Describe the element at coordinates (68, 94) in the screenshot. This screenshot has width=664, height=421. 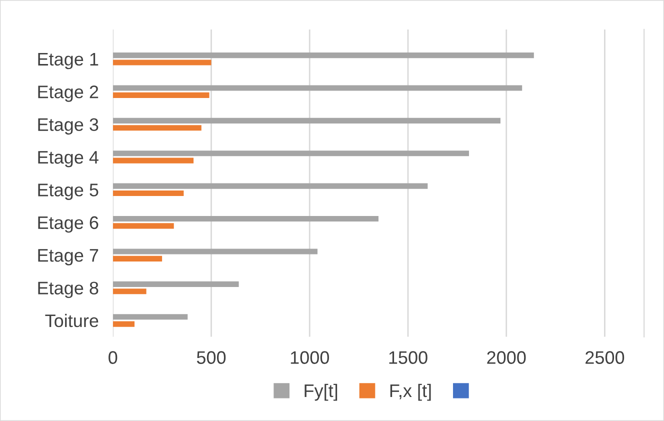
I see `y-tick-label: Etage 2` at that location.